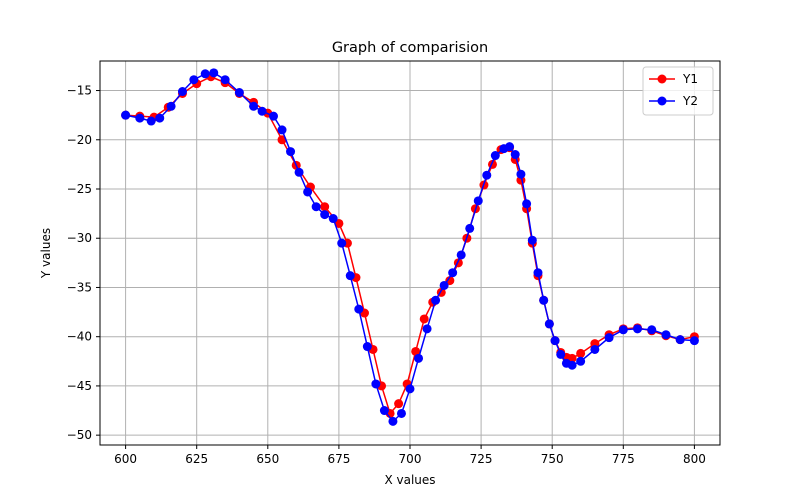 The image size is (800, 500). Describe the element at coordinates (196, 459) in the screenshot. I see `x-tick-label: 625` at that location.